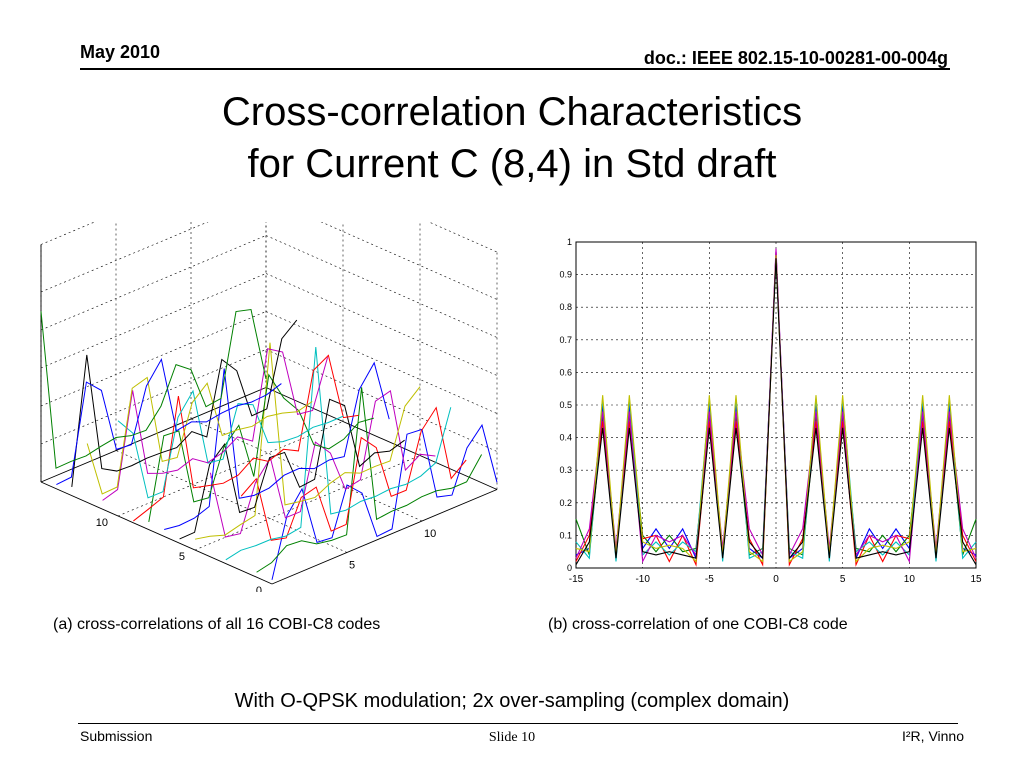 The height and width of the screenshot is (768, 1024). I want to click on y-tick-label: 5, so click(182, 557).